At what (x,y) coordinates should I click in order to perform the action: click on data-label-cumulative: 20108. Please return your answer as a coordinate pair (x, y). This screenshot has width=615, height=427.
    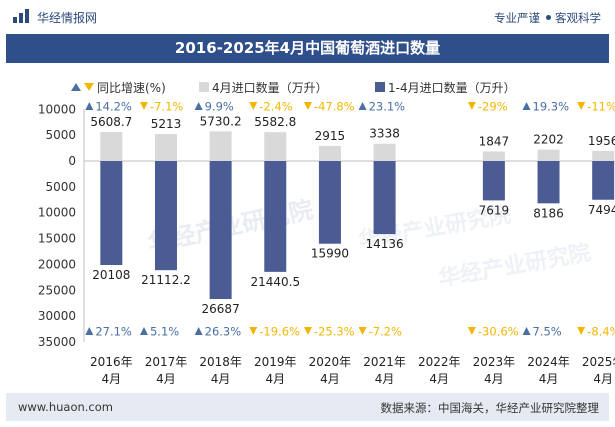
    Looking at the image, I should click on (111, 275).